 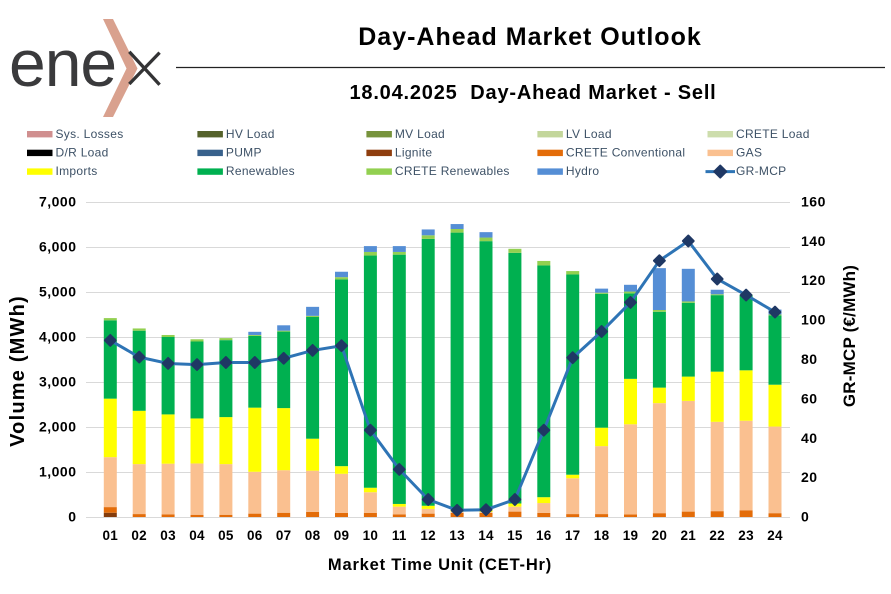 I want to click on svg-text: 08, so click(x=313, y=535).